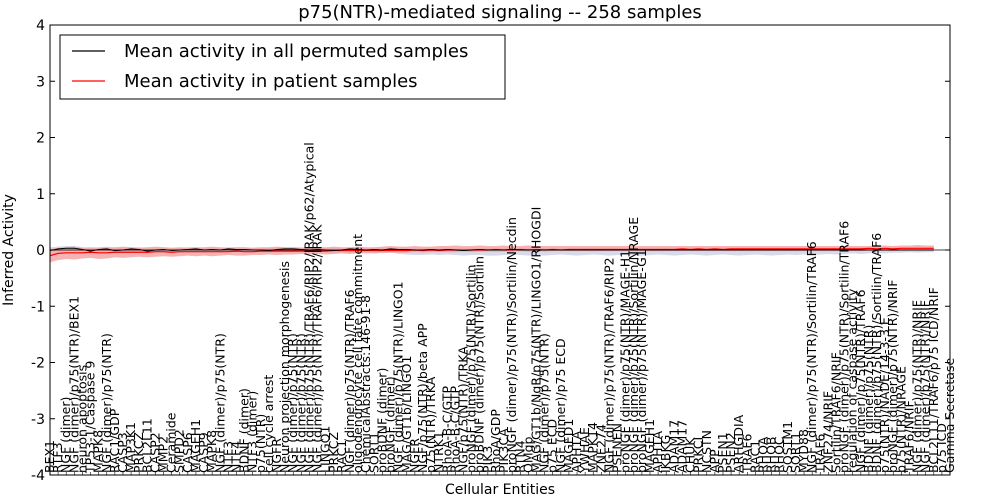  I want to click on x-tick-label: BCL2L11/TRAF6/p75 ICD/NRIF, so click(933, 380).